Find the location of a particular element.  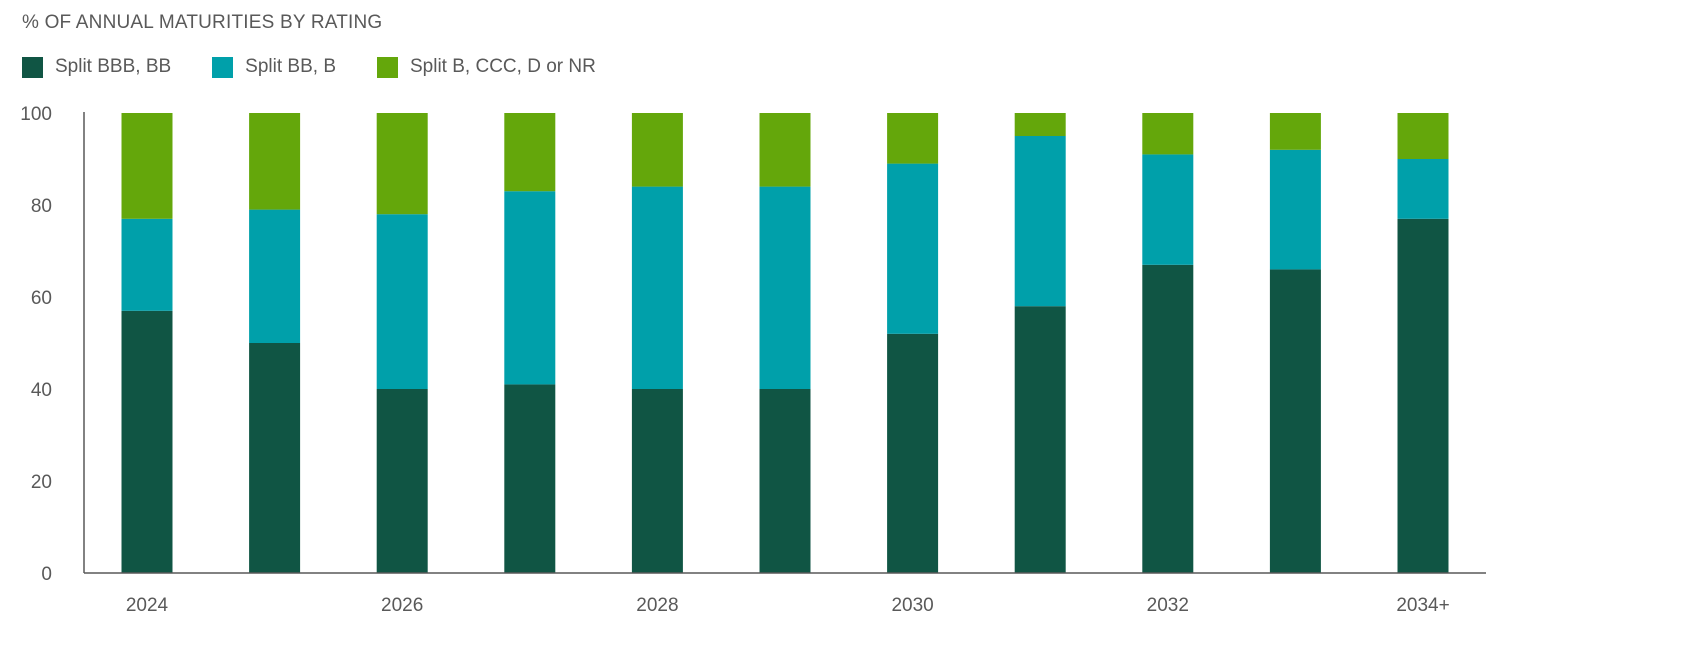

legend-item-split-bb-b: Split BB, B is located at coordinates (274, 67).